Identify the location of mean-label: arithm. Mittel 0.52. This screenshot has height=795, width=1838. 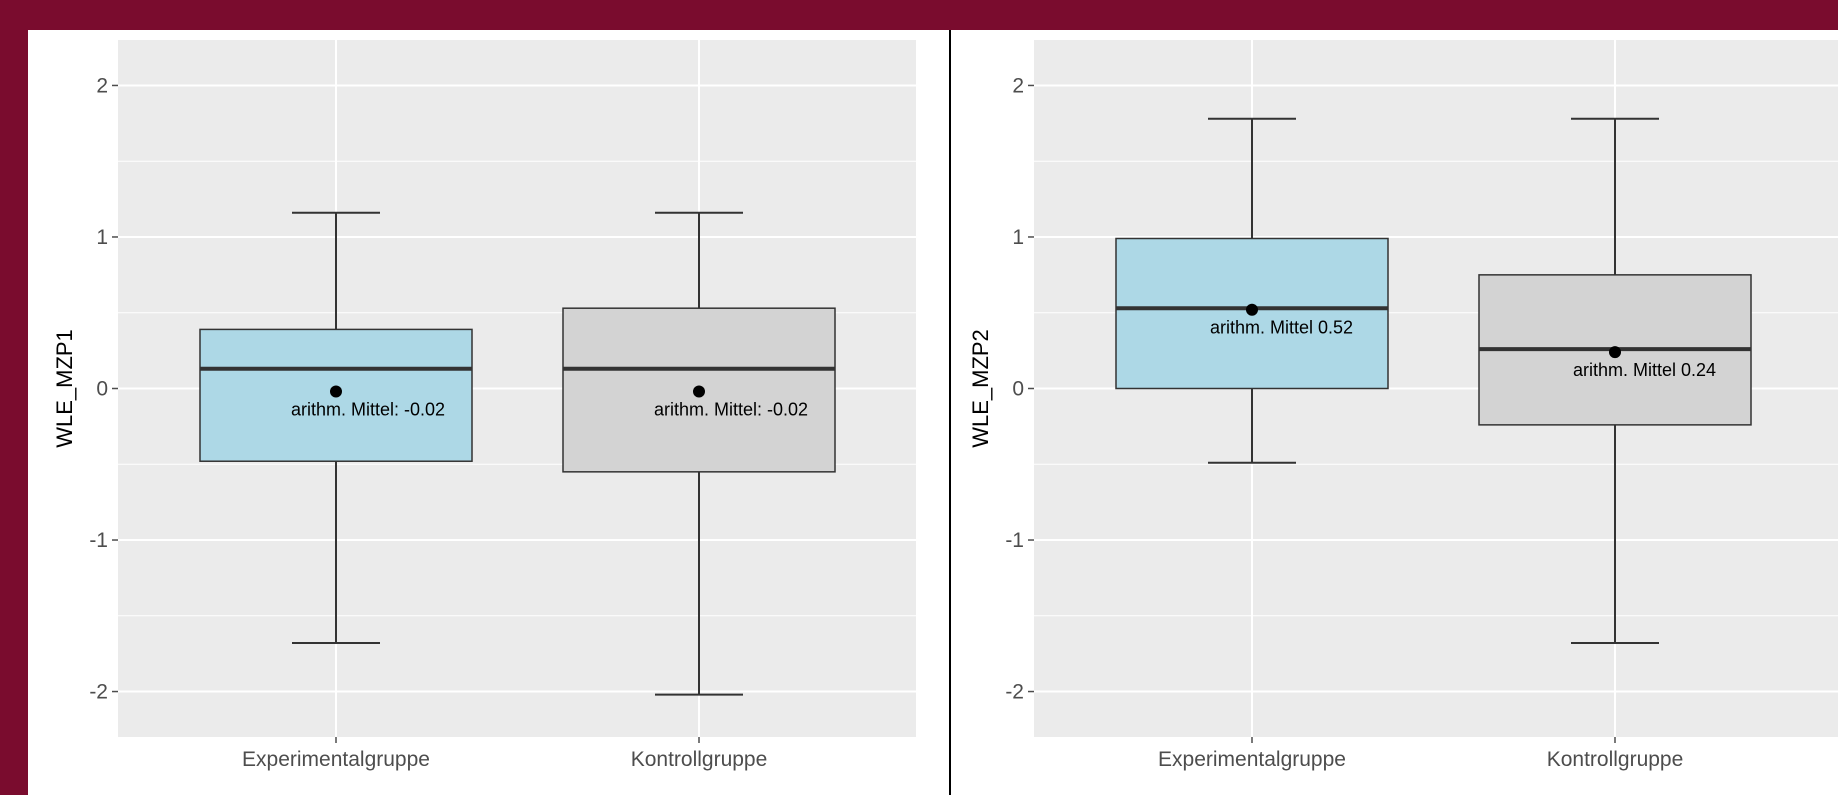
(1281, 328).